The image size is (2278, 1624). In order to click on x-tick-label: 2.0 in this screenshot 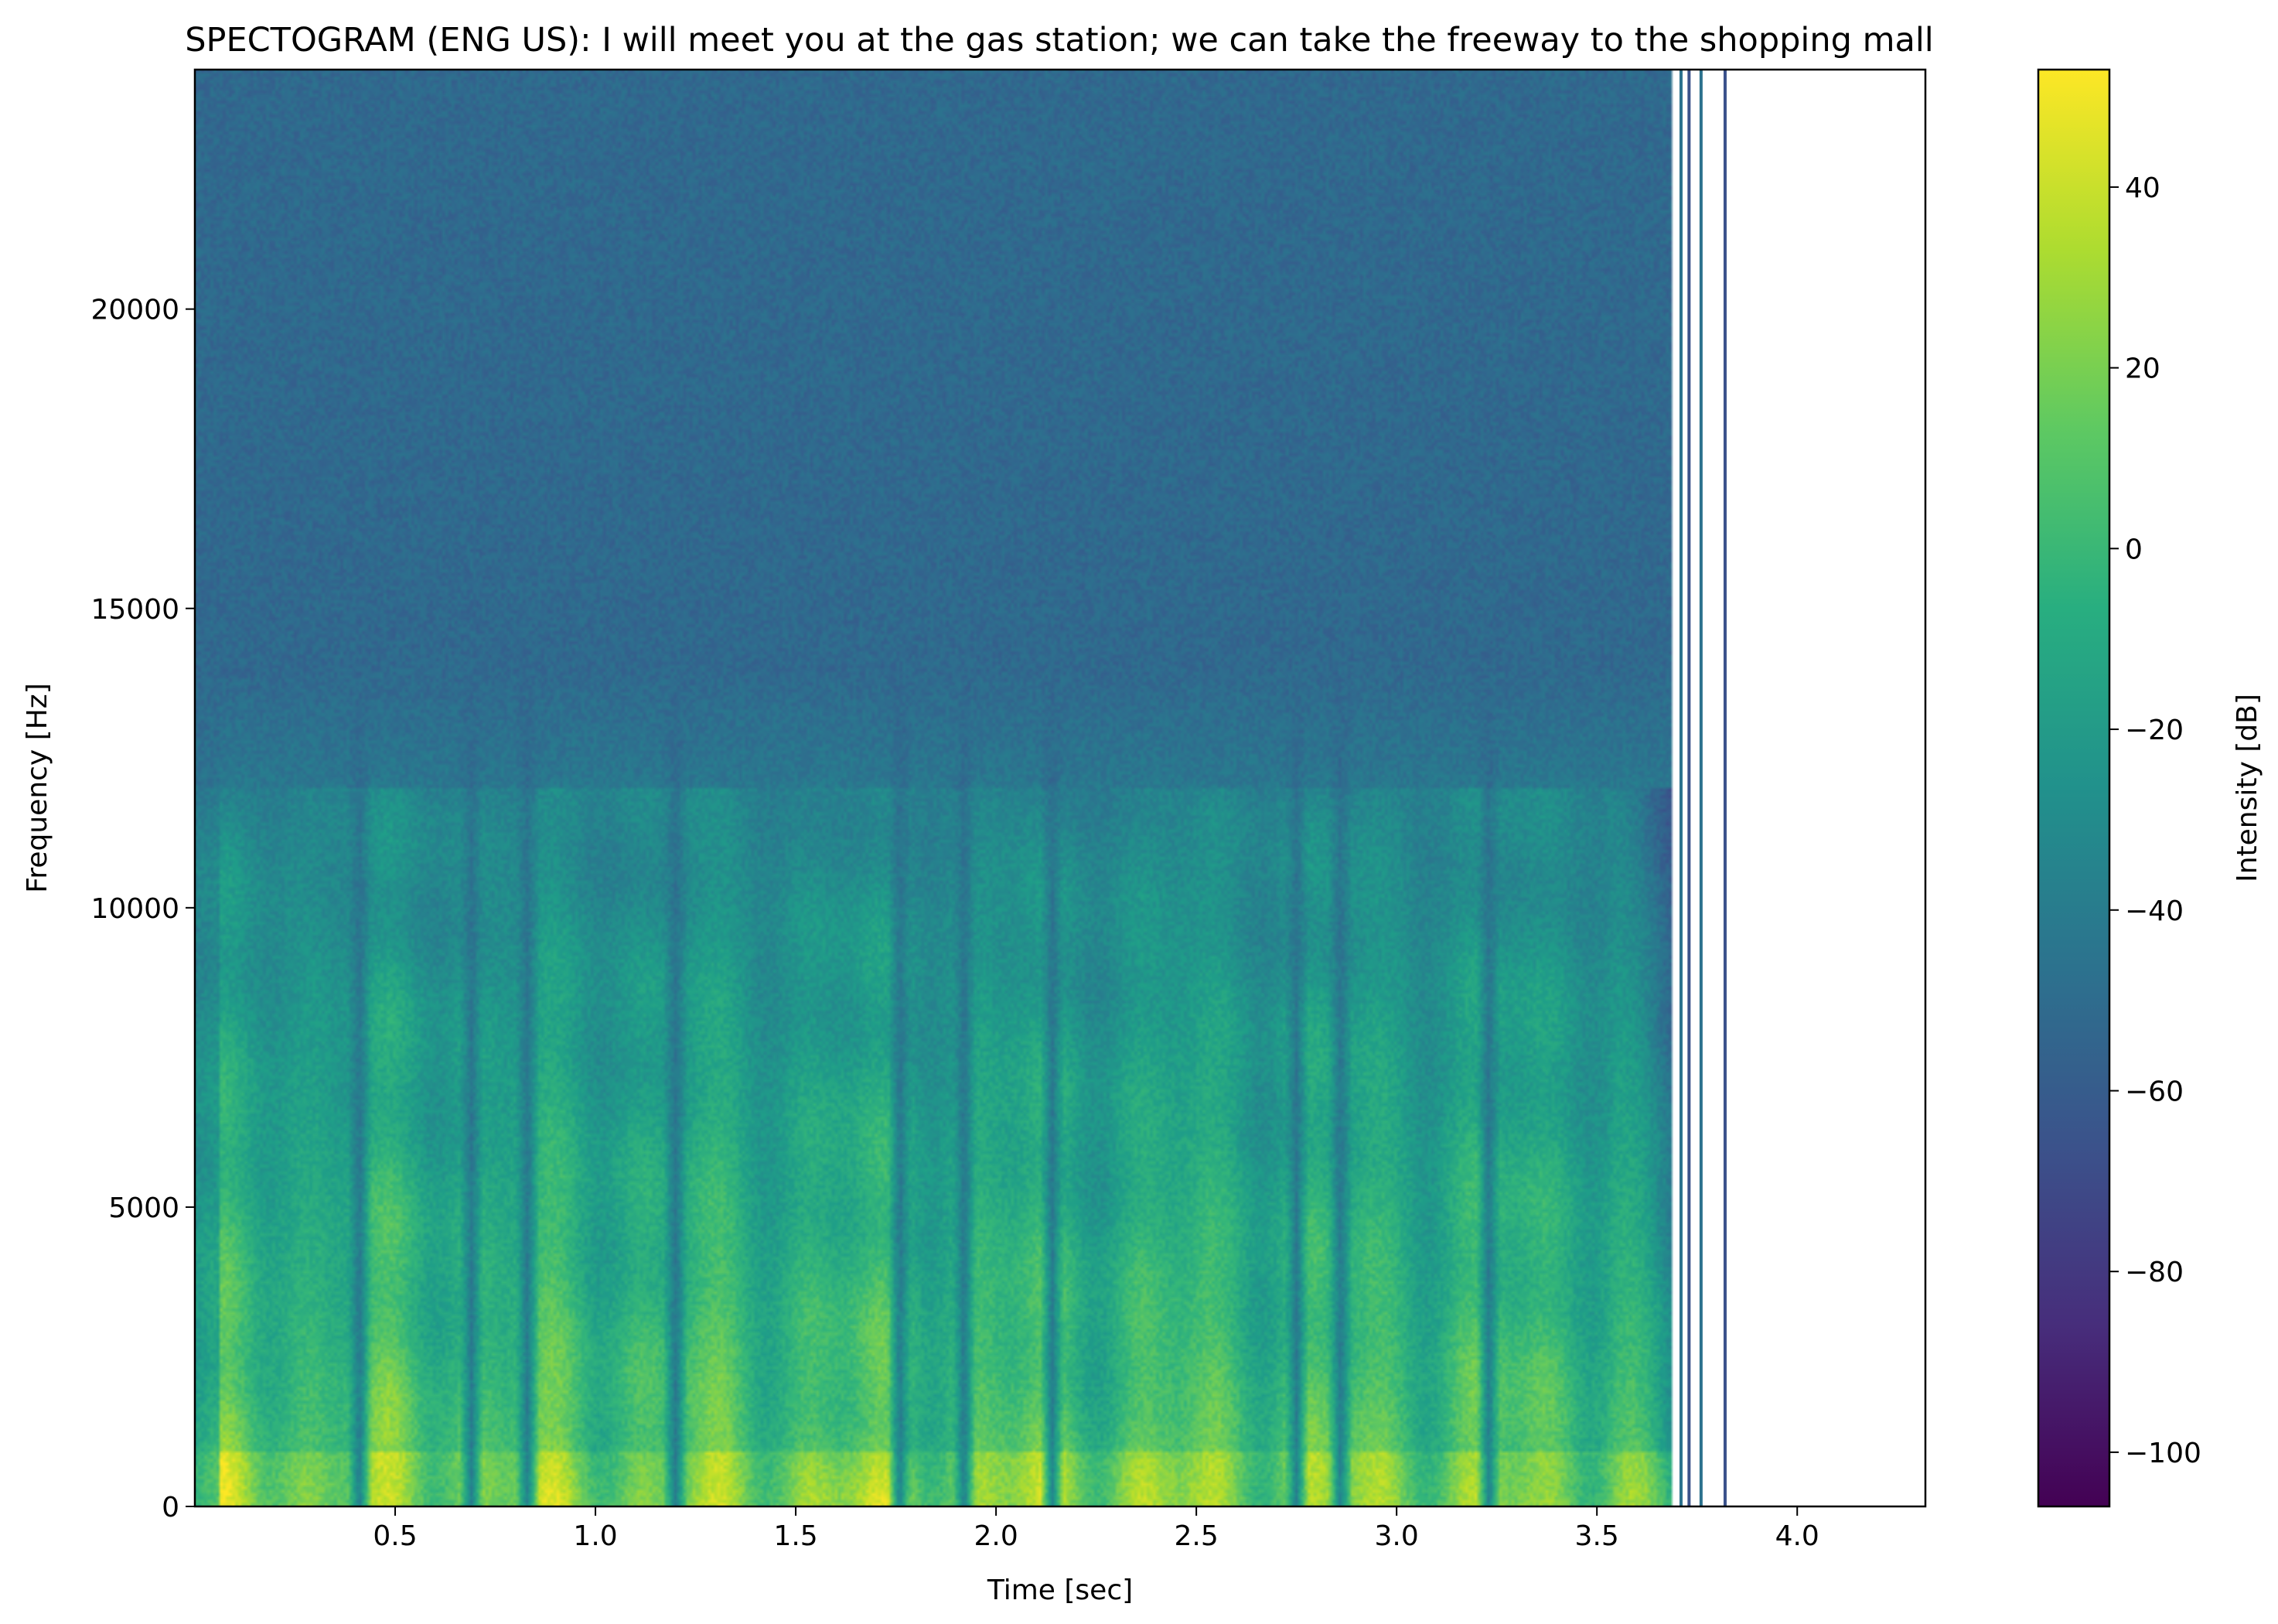, I will do `click(996, 1536)`.